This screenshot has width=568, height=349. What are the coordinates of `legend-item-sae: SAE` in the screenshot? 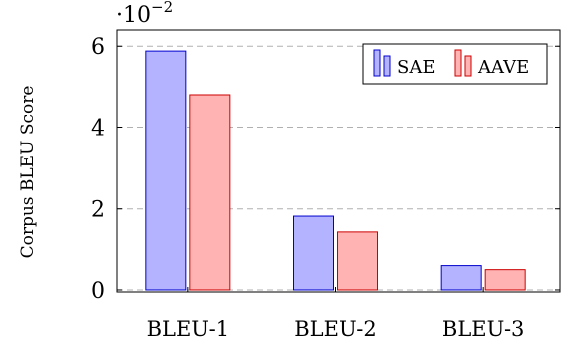 It's located at (404, 63).